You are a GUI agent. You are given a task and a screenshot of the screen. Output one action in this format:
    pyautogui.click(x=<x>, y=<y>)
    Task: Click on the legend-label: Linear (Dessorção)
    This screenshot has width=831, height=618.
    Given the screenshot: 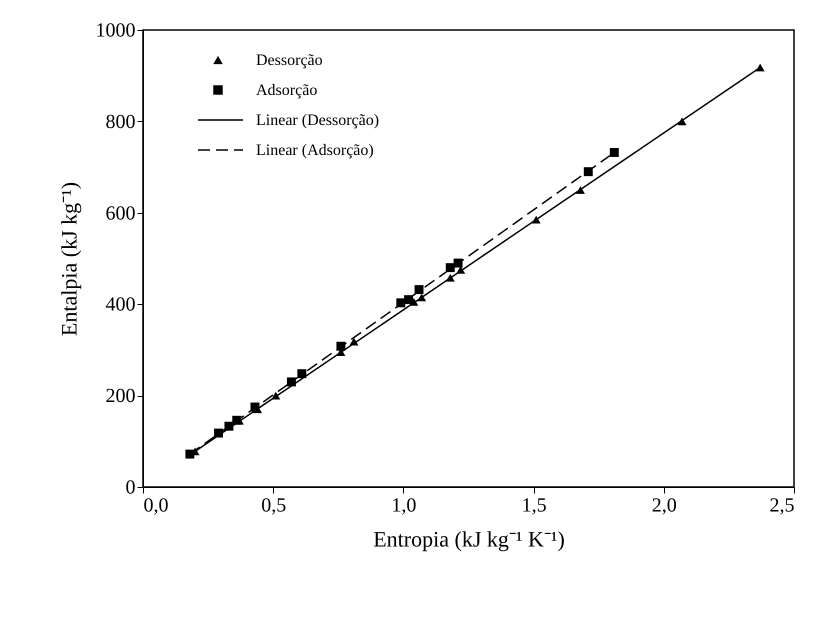 What is the action you would take?
    pyautogui.click(x=318, y=120)
    